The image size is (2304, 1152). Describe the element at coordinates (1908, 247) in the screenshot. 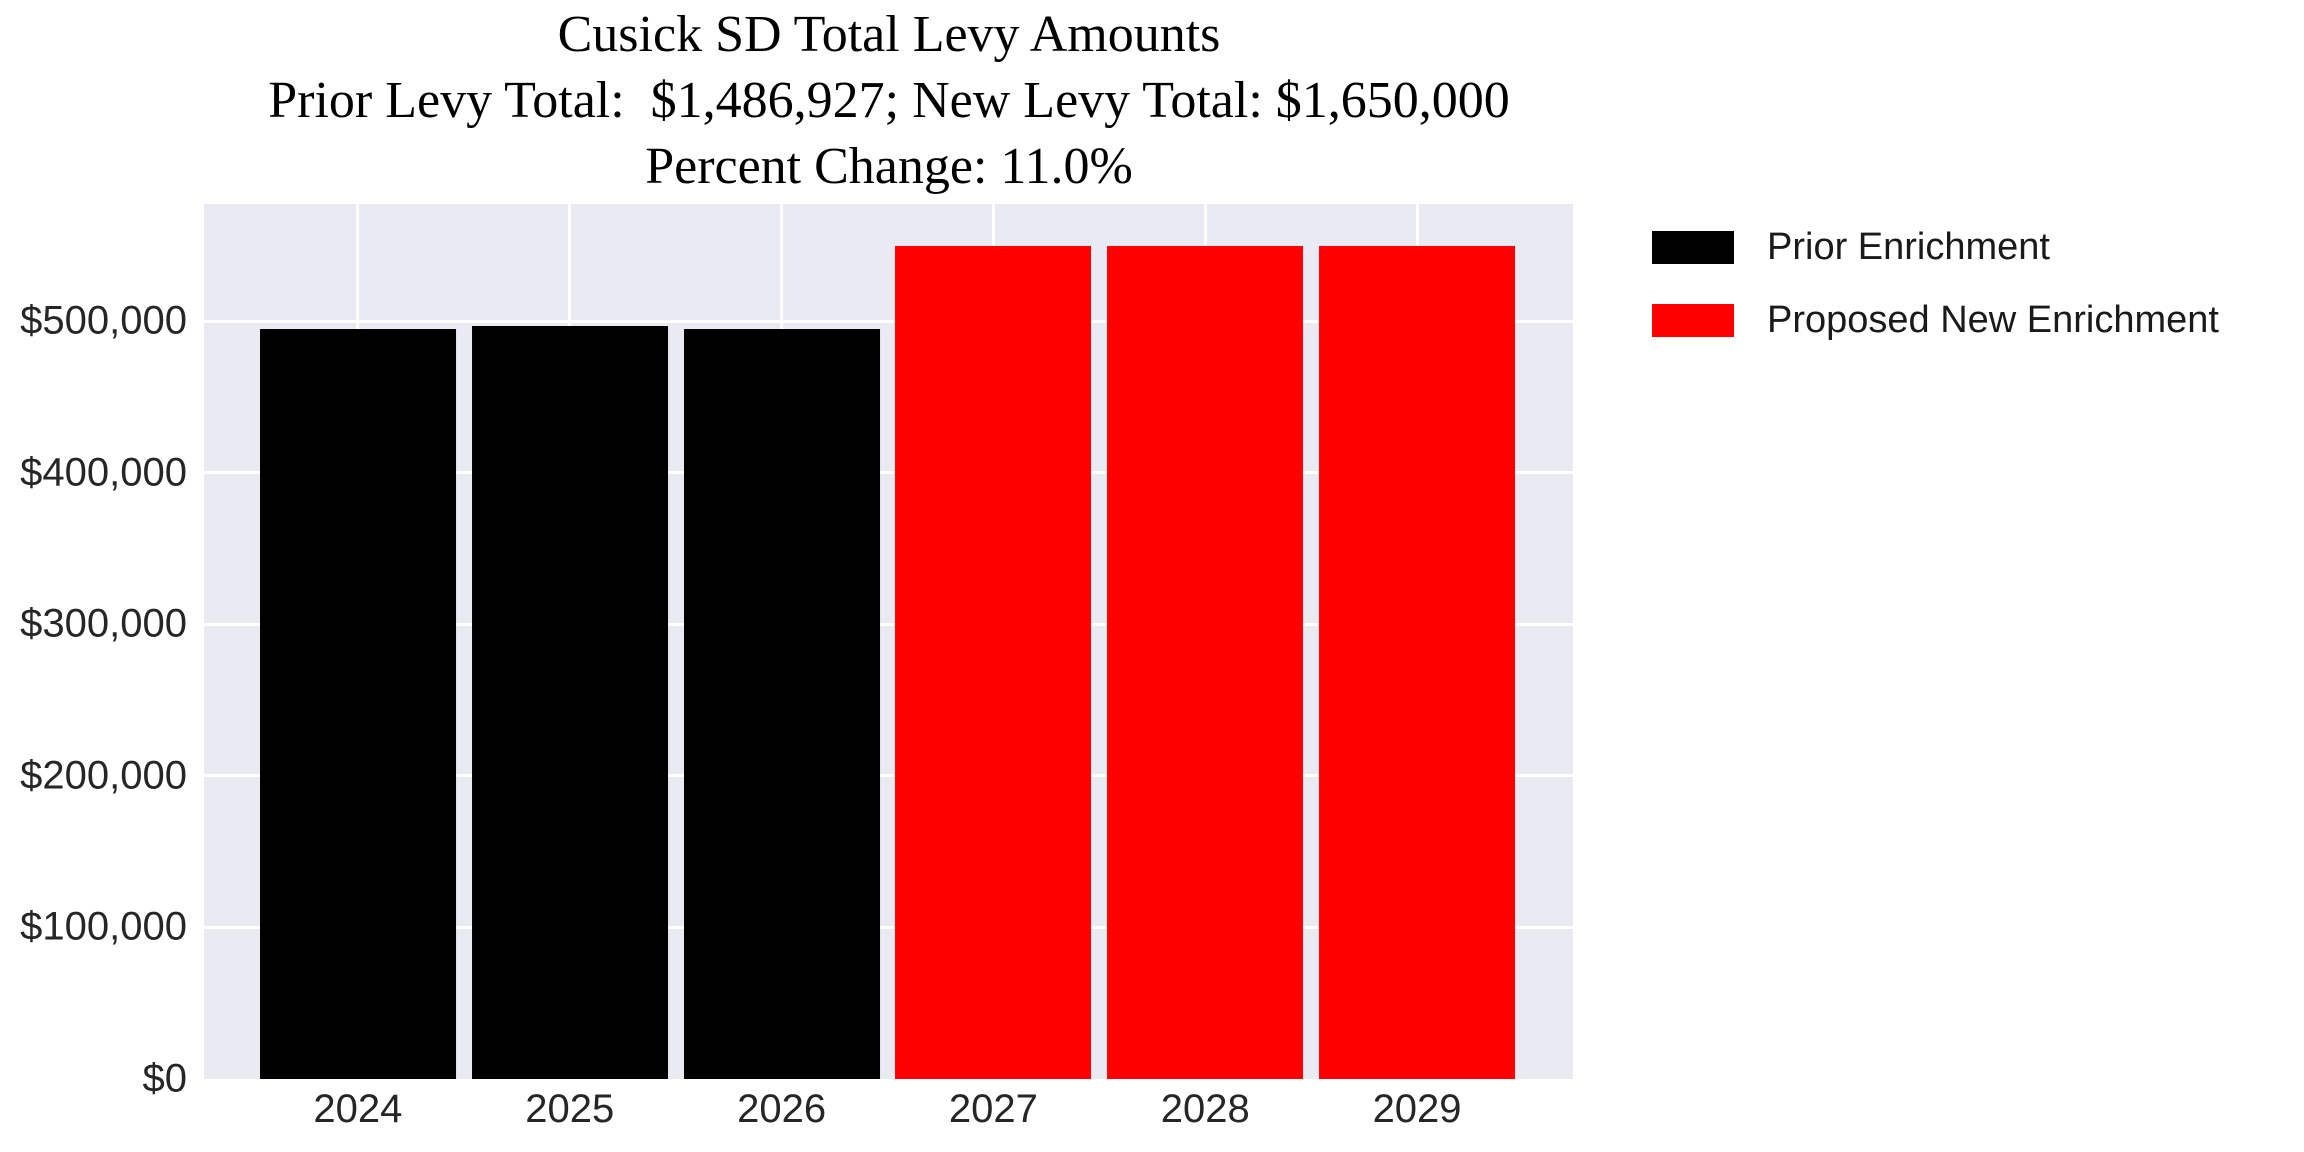

I see `legend-label: Prior Enrichment` at that location.